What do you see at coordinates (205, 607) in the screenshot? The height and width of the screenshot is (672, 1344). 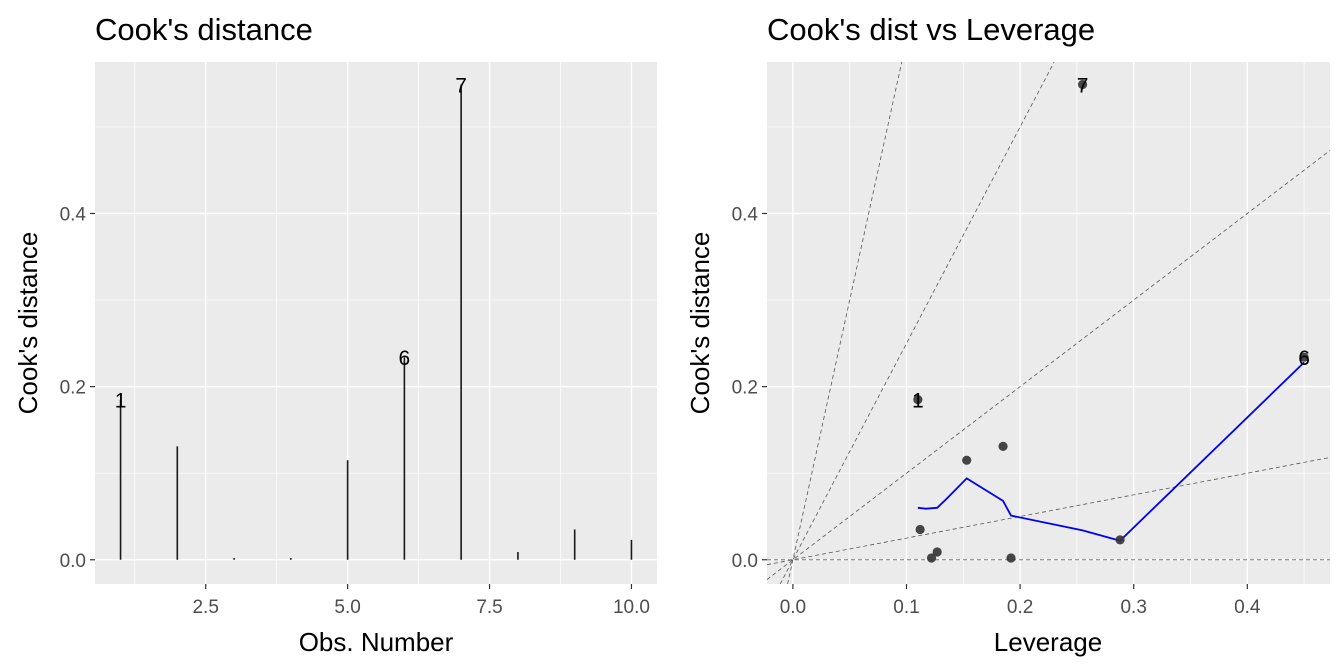 I see `x-tick-label: 2.5` at bounding box center [205, 607].